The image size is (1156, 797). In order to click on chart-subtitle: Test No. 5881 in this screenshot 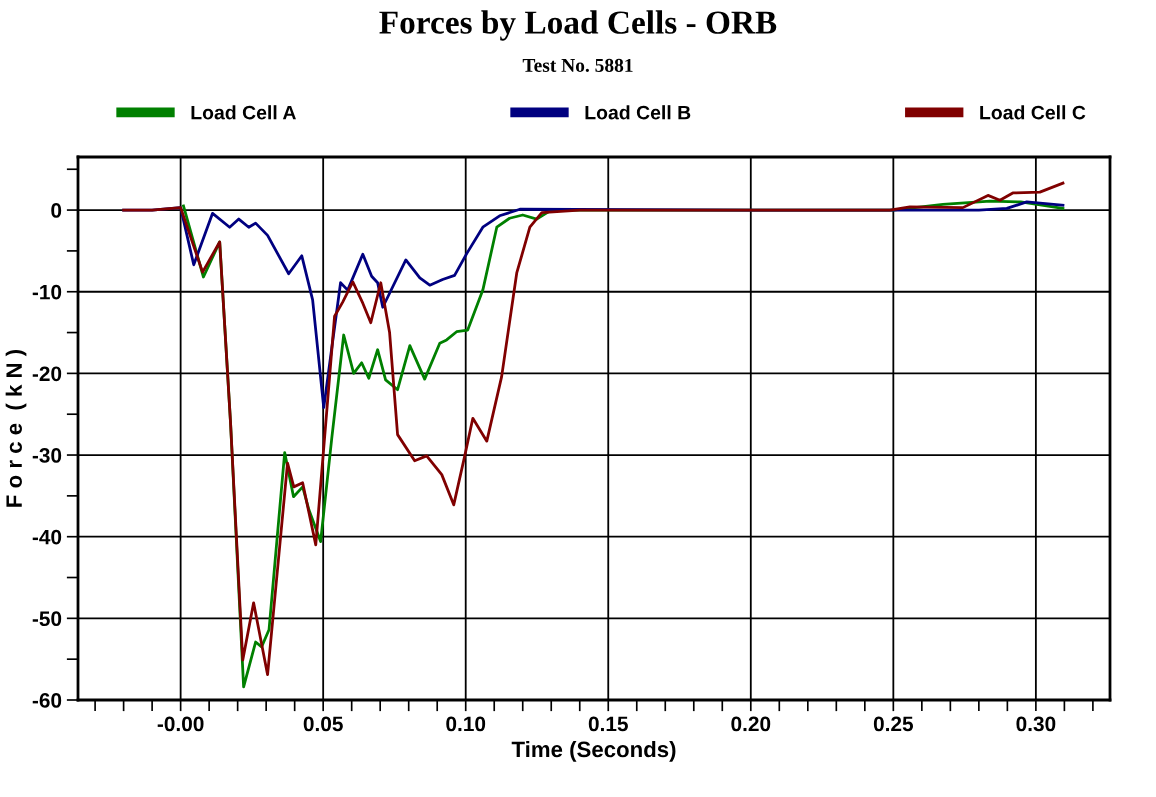, I will do `click(577, 65)`.